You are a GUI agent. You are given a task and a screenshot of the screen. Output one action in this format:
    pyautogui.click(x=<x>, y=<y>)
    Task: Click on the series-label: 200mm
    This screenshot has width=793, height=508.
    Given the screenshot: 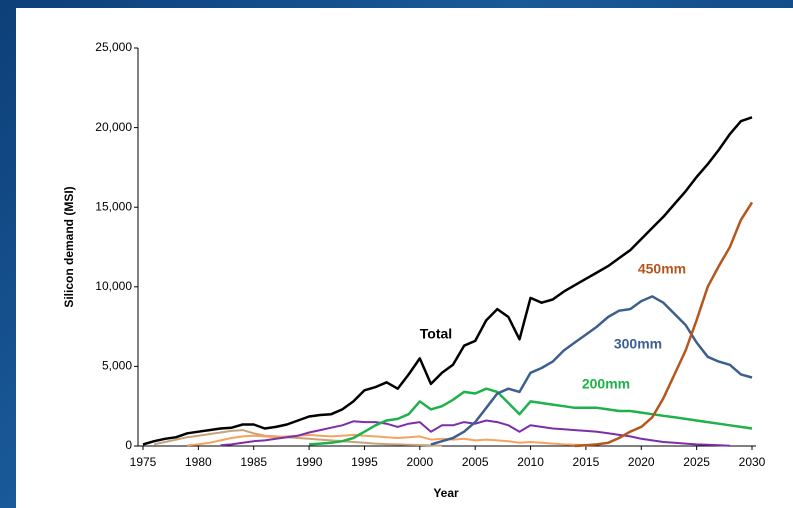 What is the action you would take?
    pyautogui.click(x=606, y=384)
    